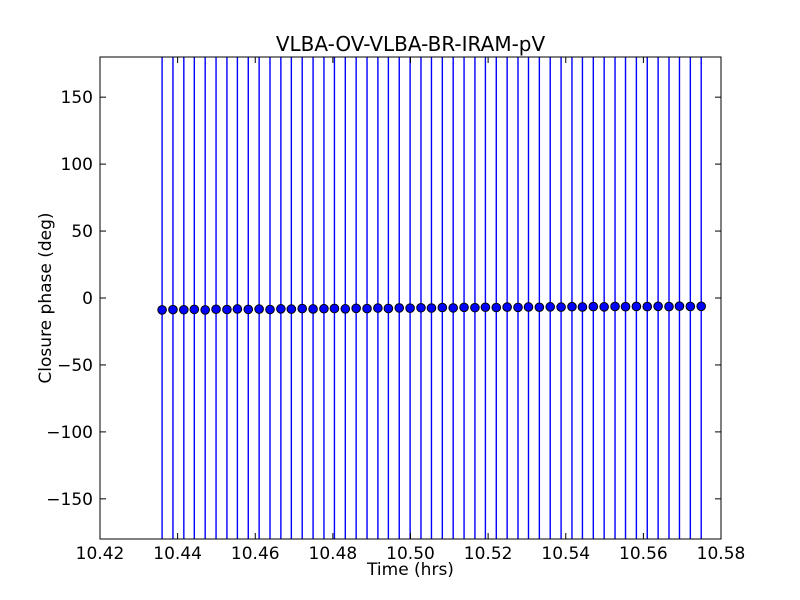  I want to click on x-tick-label: 10.46, so click(255, 554).